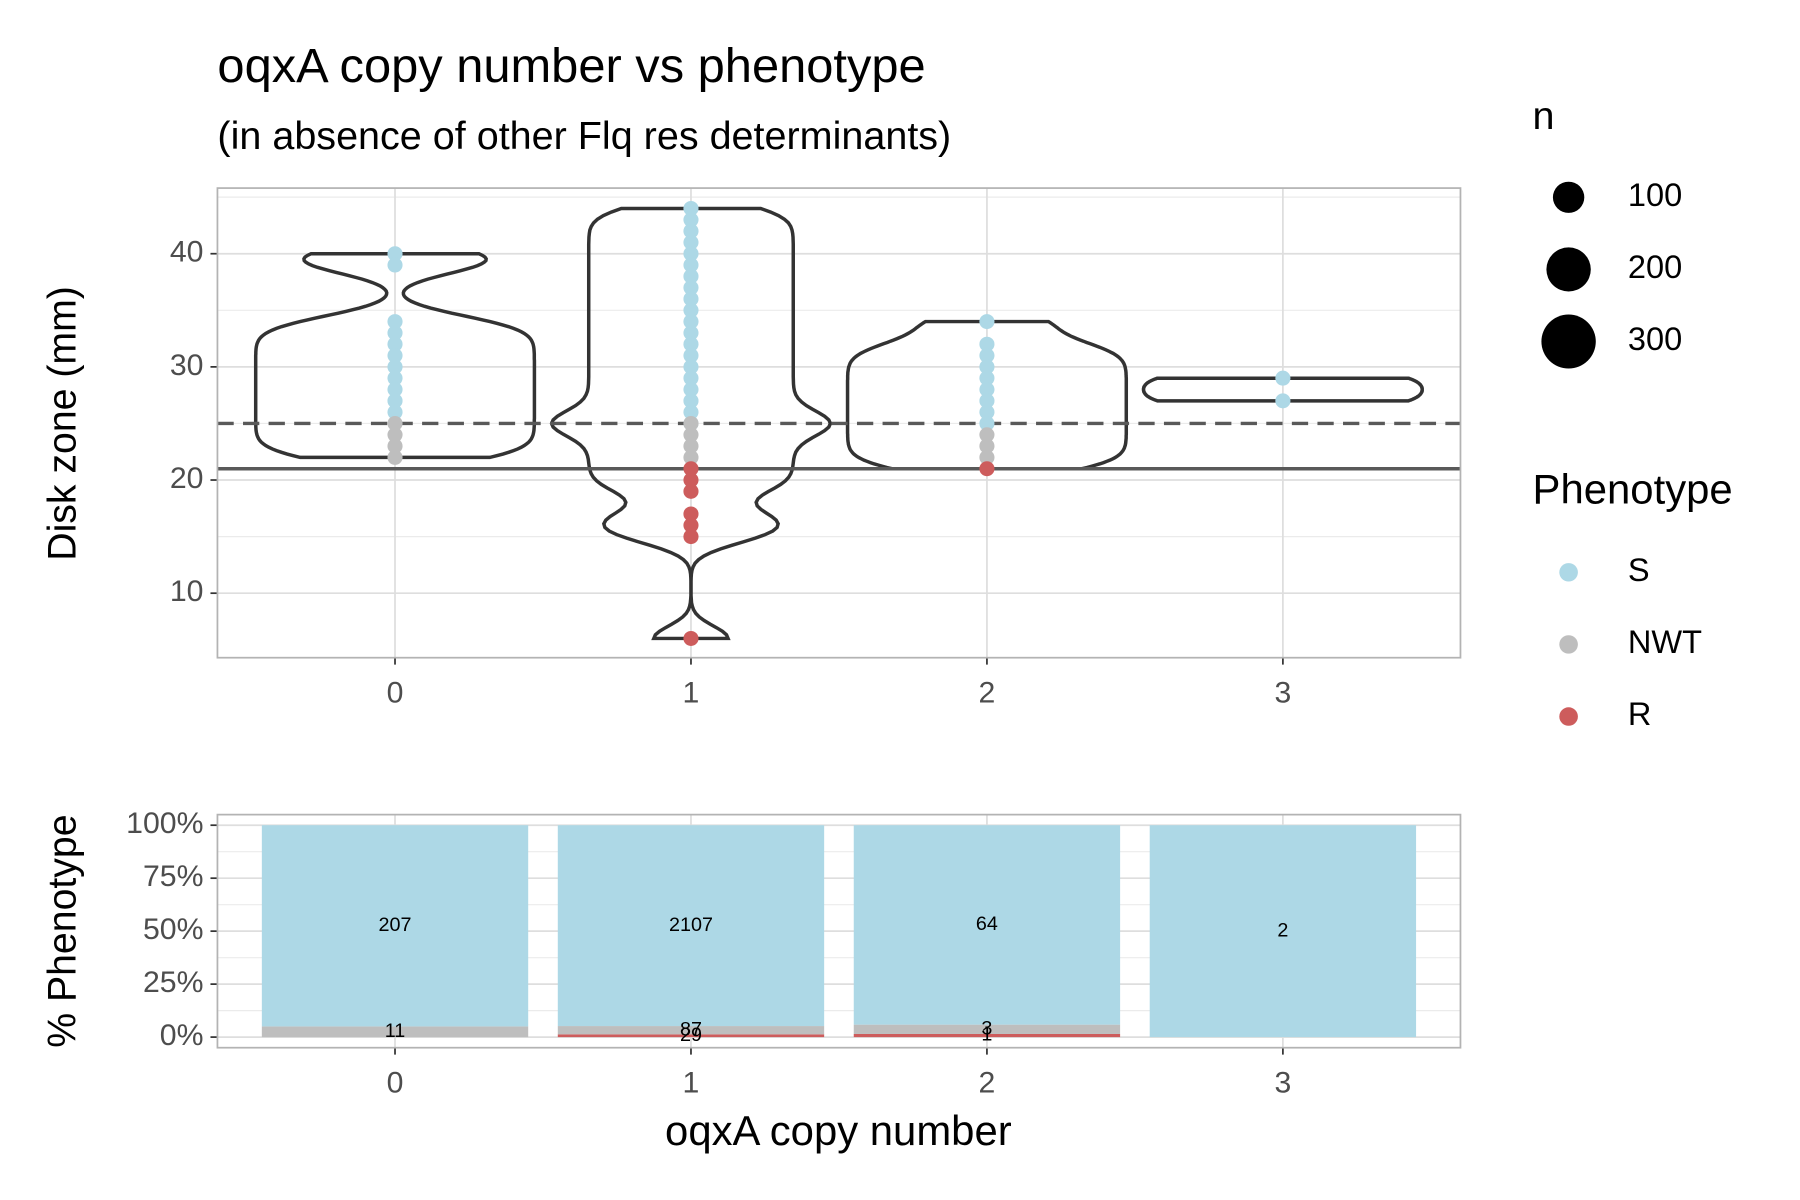 This screenshot has height=1200, width=1800. I want to click on legend-label: NWT, so click(1665, 642).